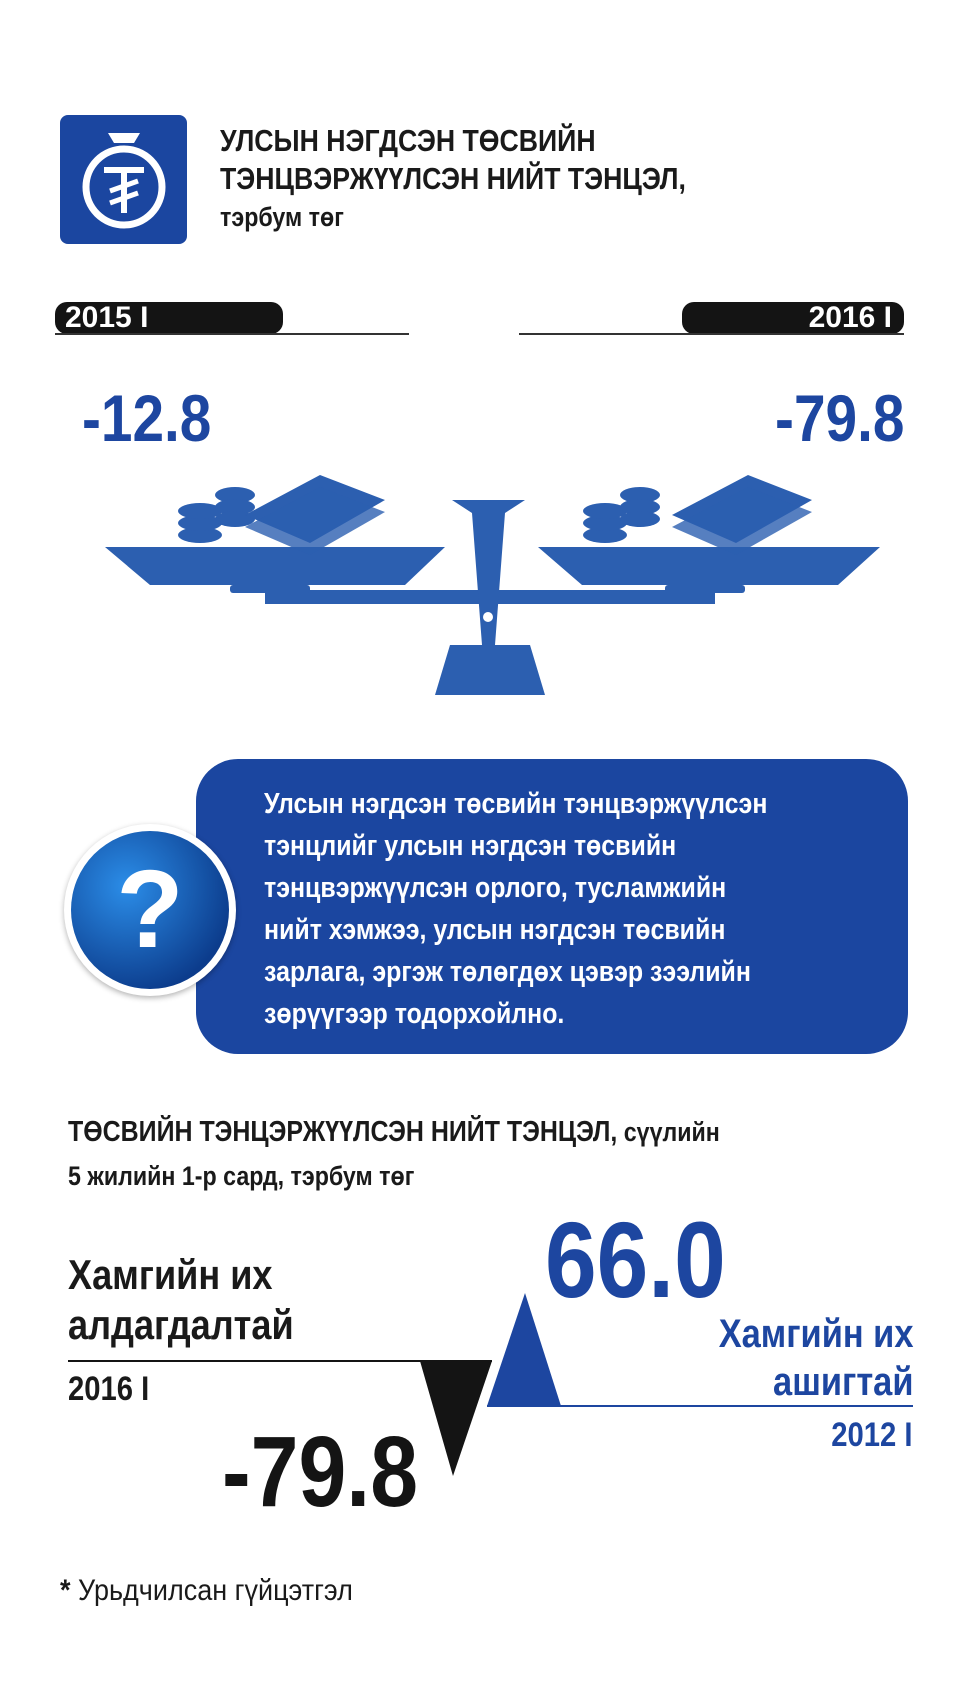 This screenshot has height=1708, width=976. What do you see at coordinates (215, 1590) in the screenshot?
I see `footnote-text: Урьдчилсан гүйцэтгэл` at bounding box center [215, 1590].